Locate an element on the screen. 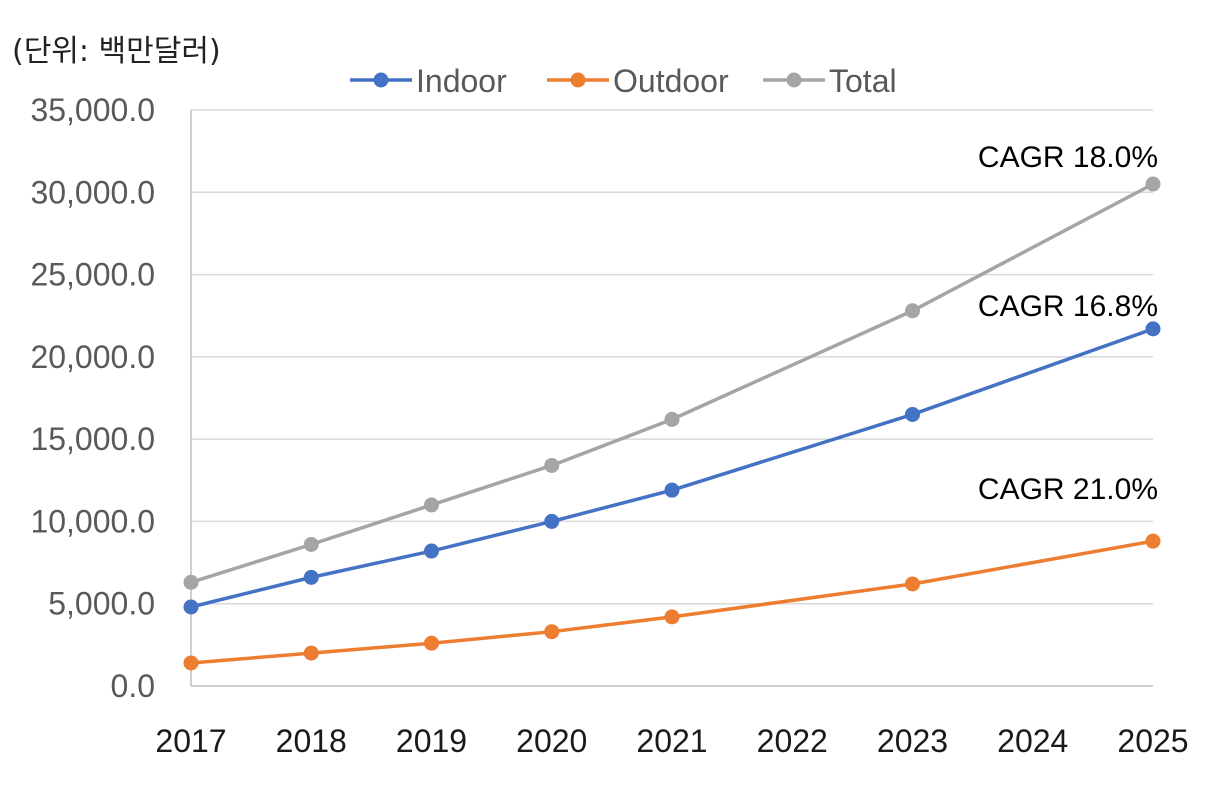 This screenshot has width=1211, height=802. x-tick-label: 2021 is located at coordinates (671, 741).